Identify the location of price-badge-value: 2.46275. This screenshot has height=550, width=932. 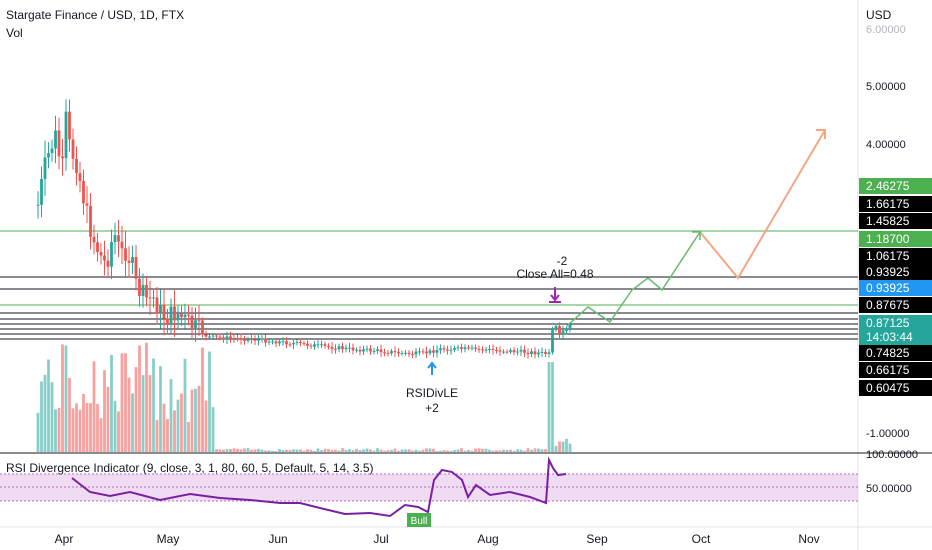
(888, 186).